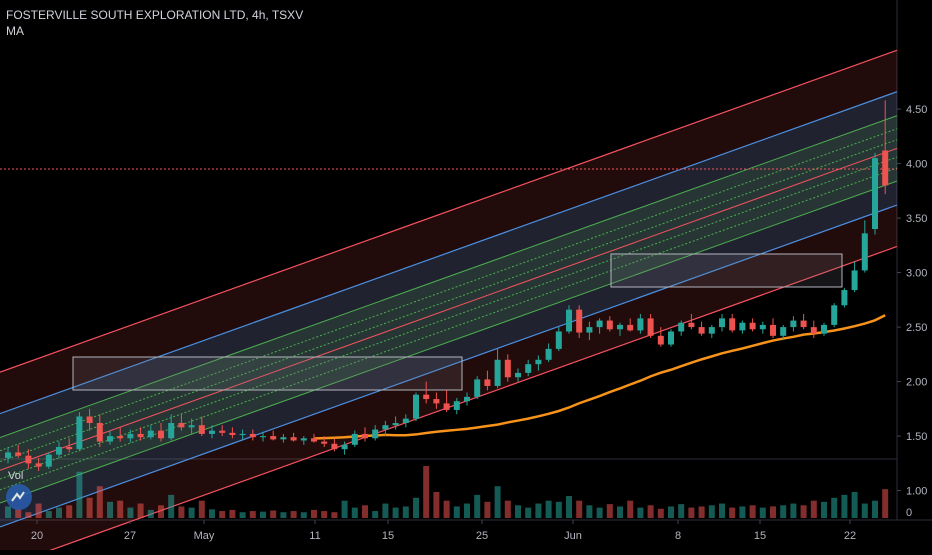 Image resolution: width=932 pixels, height=555 pixels. I want to click on price-tick-label: 1.50, so click(916, 437).